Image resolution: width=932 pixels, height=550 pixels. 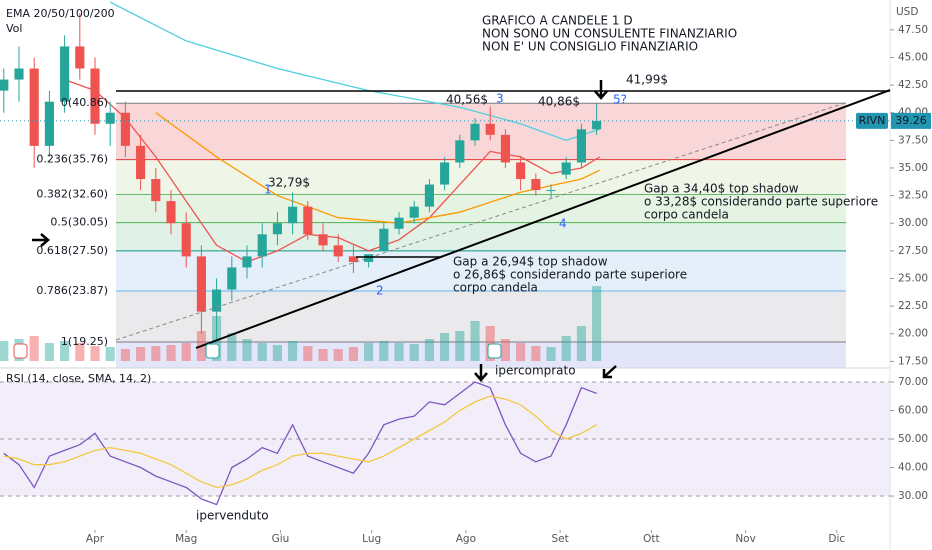 What do you see at coordinates (380, 291) in the screenshot?
I see `wave-label: 2` at bounding box center [380, 291].